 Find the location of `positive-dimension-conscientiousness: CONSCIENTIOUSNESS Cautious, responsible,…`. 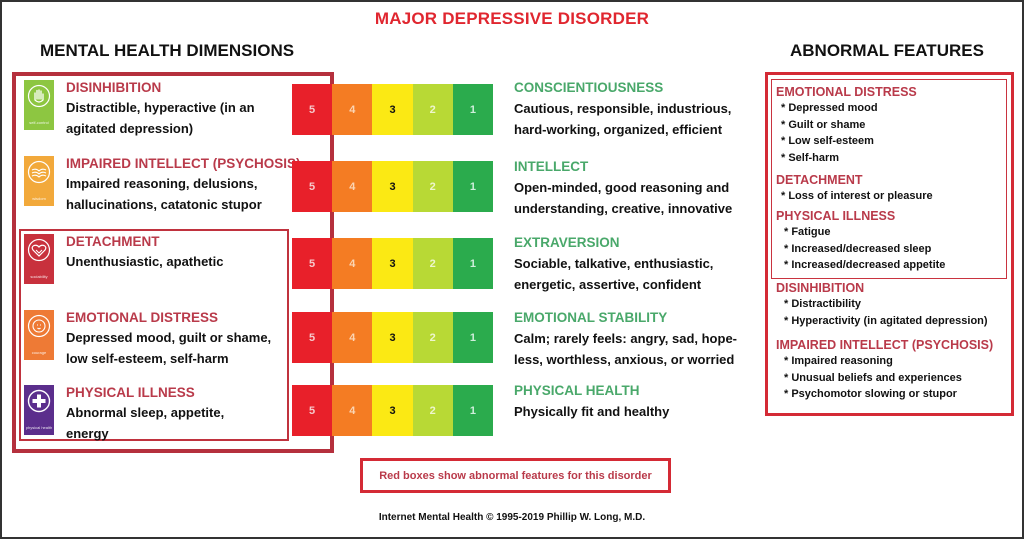

positive-dimension-conscientiousness: CONSCIENTIOUSNESS Cautious, responsible,… is located at coordinates (623, 108).